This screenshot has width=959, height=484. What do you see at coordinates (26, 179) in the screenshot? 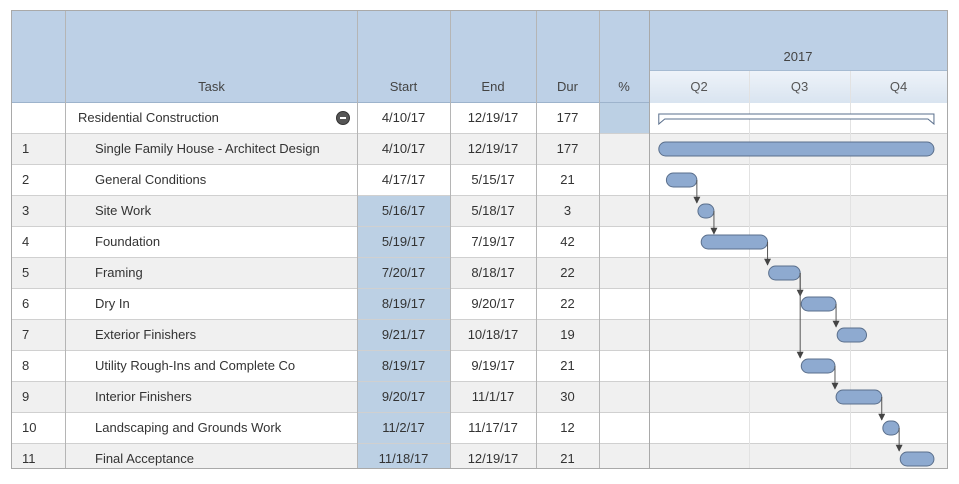
I see `row-id: 2` at bounding box center [26, 179].